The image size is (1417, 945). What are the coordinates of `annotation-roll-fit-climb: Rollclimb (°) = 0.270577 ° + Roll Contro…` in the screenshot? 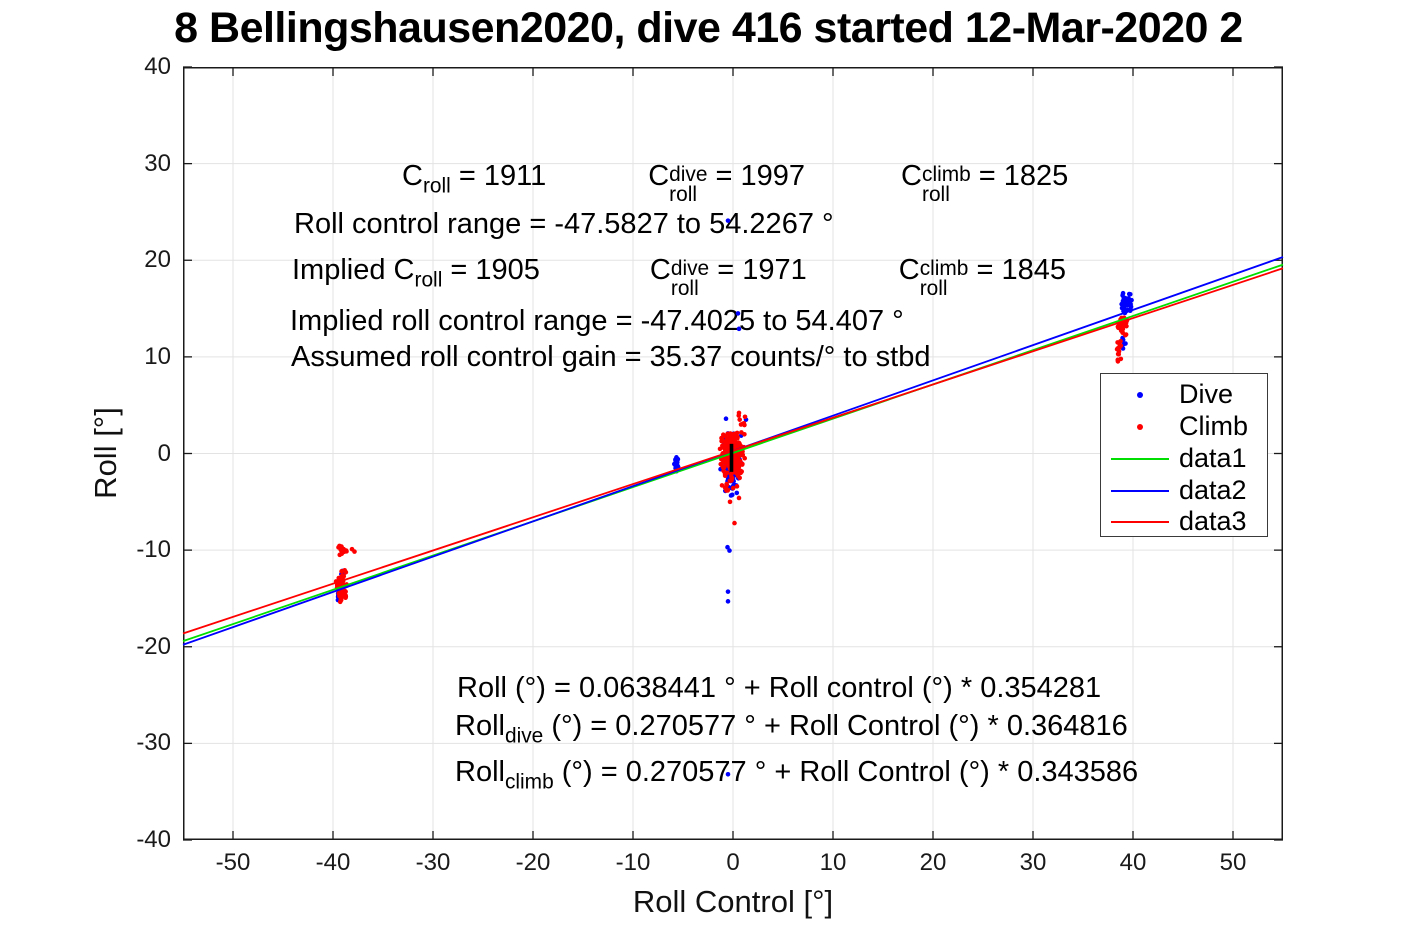 It's located at (797, 775).